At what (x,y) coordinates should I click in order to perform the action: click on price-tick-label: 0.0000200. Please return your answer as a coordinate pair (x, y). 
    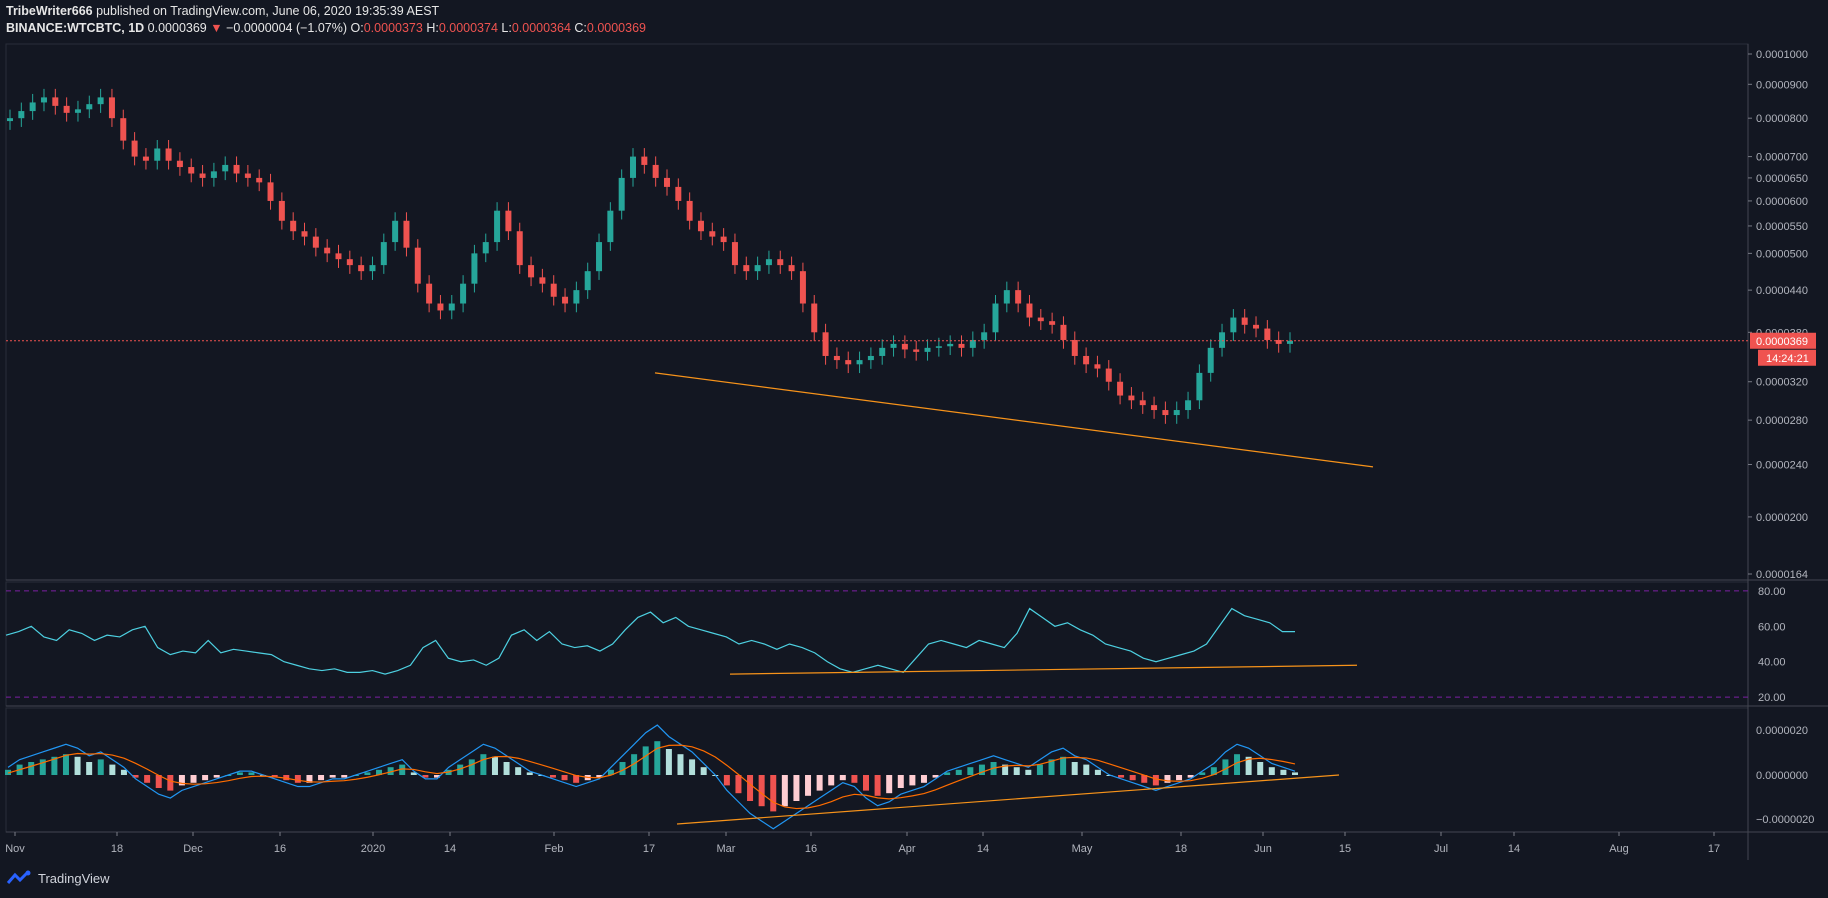
    Looking at the image, I should click on (1782, 518).